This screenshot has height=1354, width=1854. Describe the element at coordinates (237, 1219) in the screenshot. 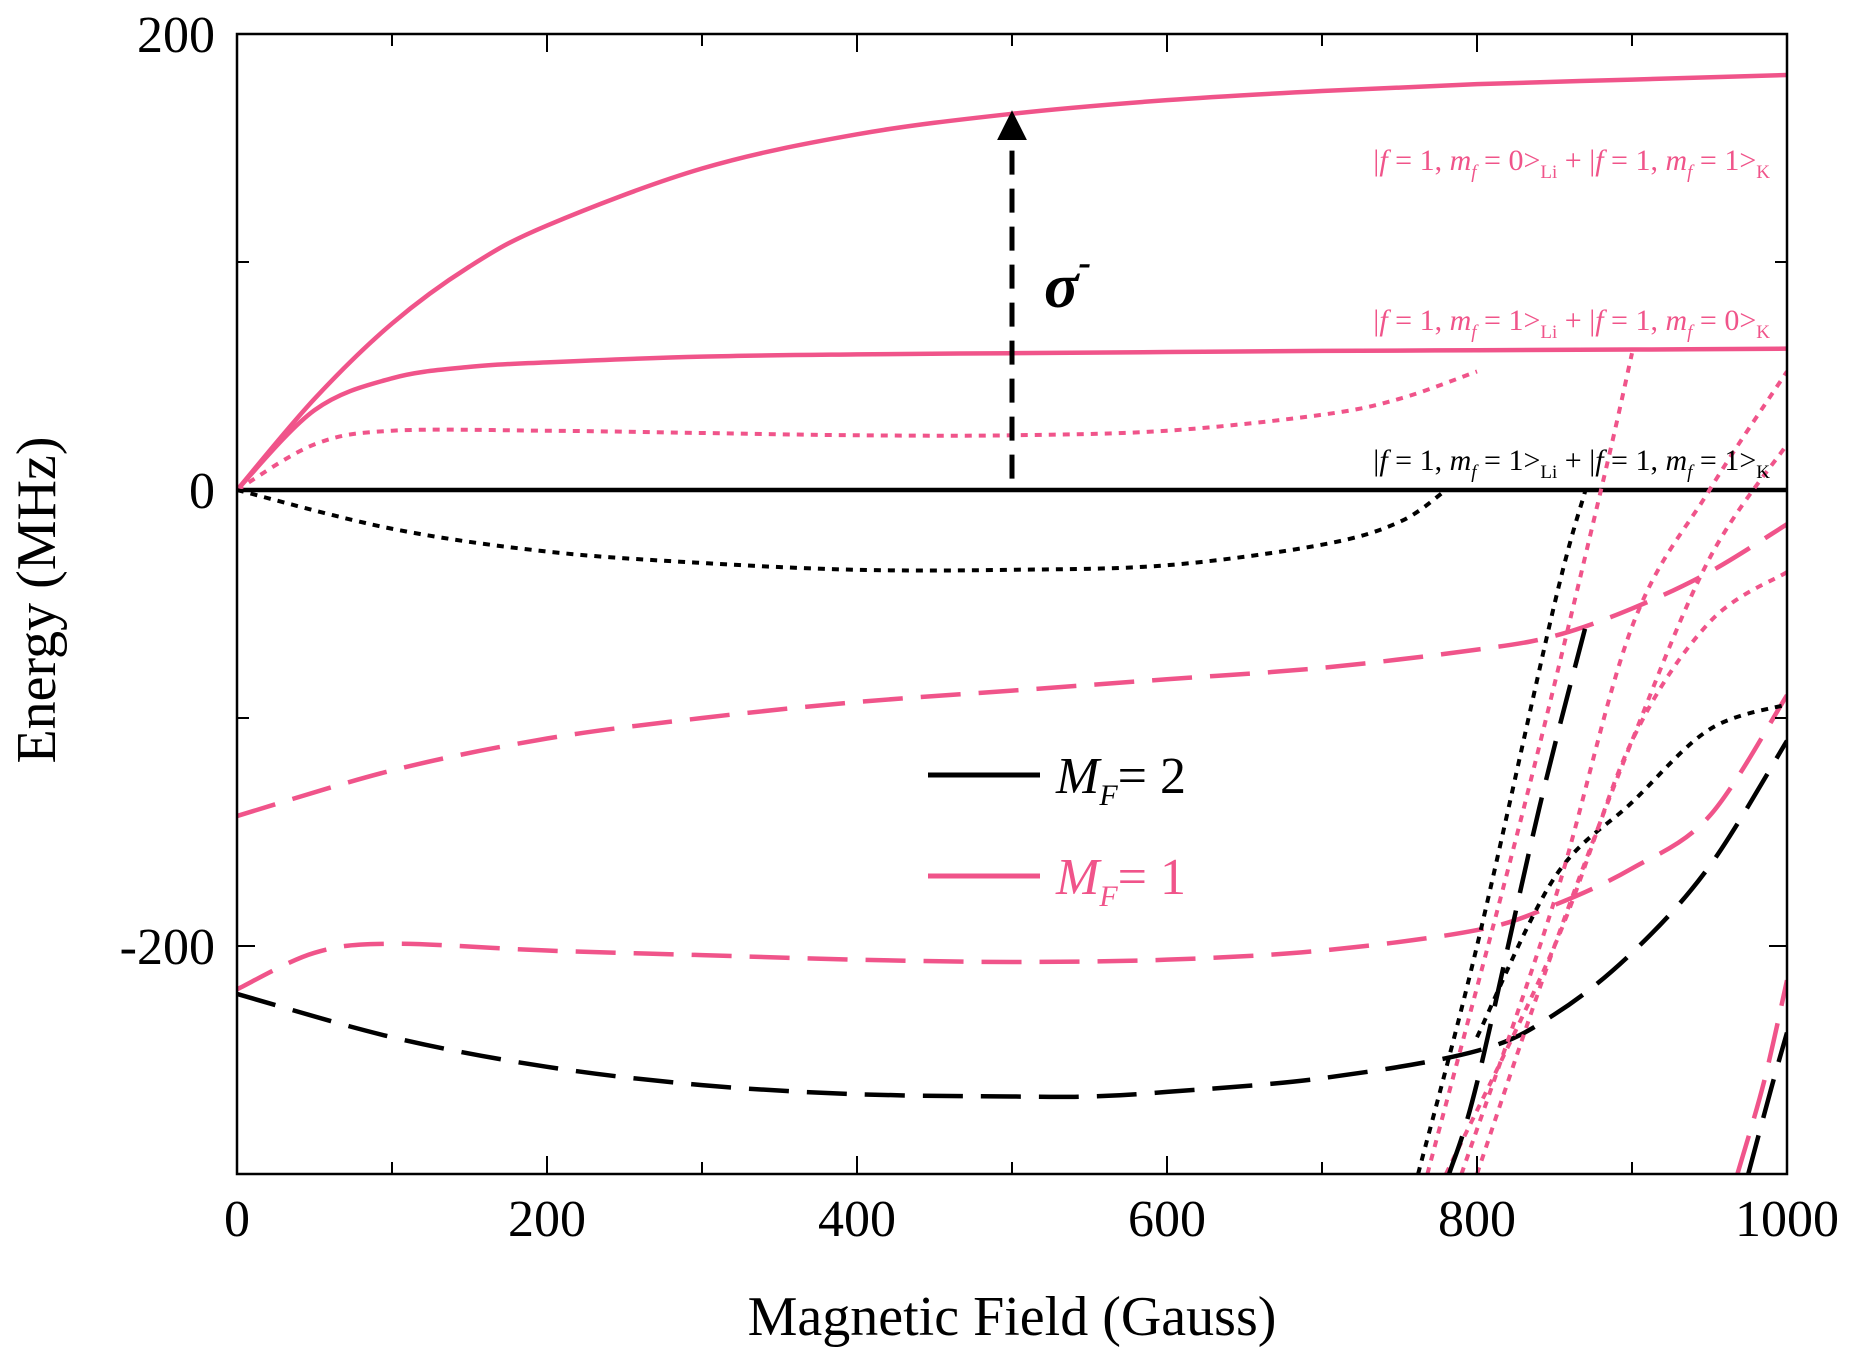

I see `x-tick-label: 0` at that location.